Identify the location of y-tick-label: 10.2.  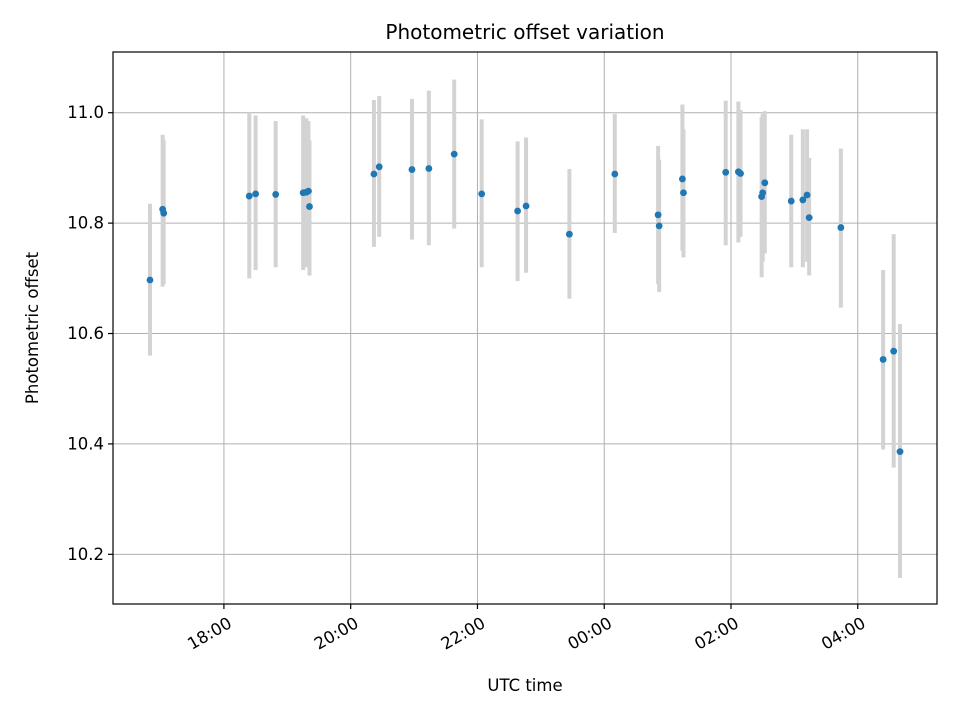
(85, 554).